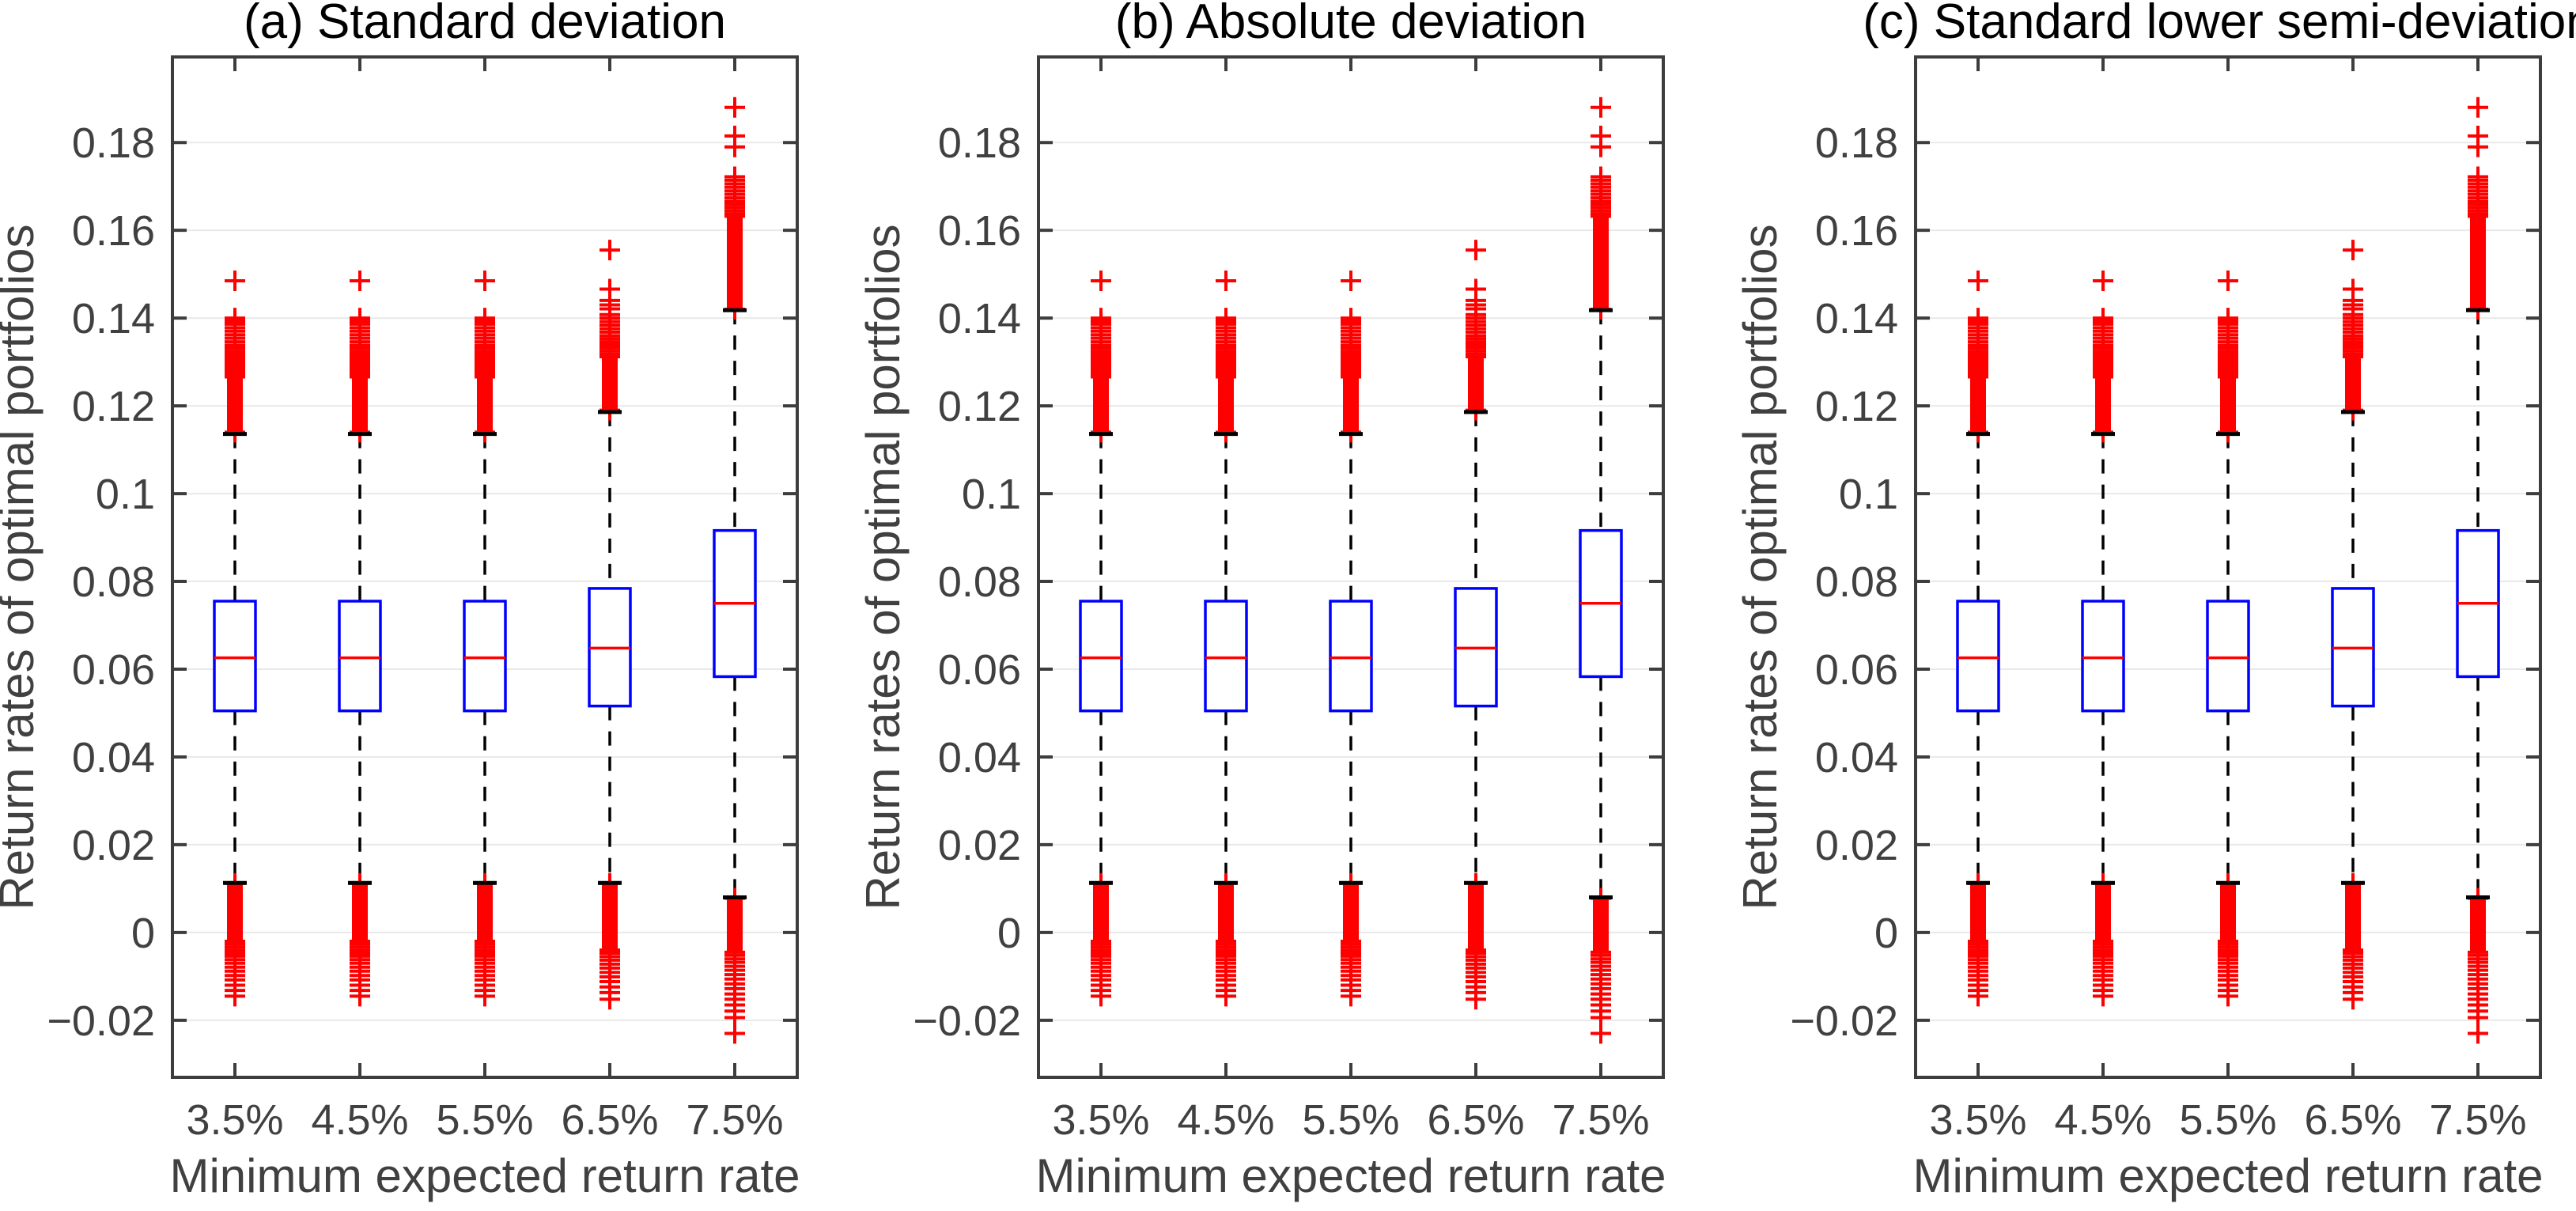 Image resolution: width=2576 pixels, height=1211 pixels. I want to click on box-group-4.5%, so click(1226, 638).